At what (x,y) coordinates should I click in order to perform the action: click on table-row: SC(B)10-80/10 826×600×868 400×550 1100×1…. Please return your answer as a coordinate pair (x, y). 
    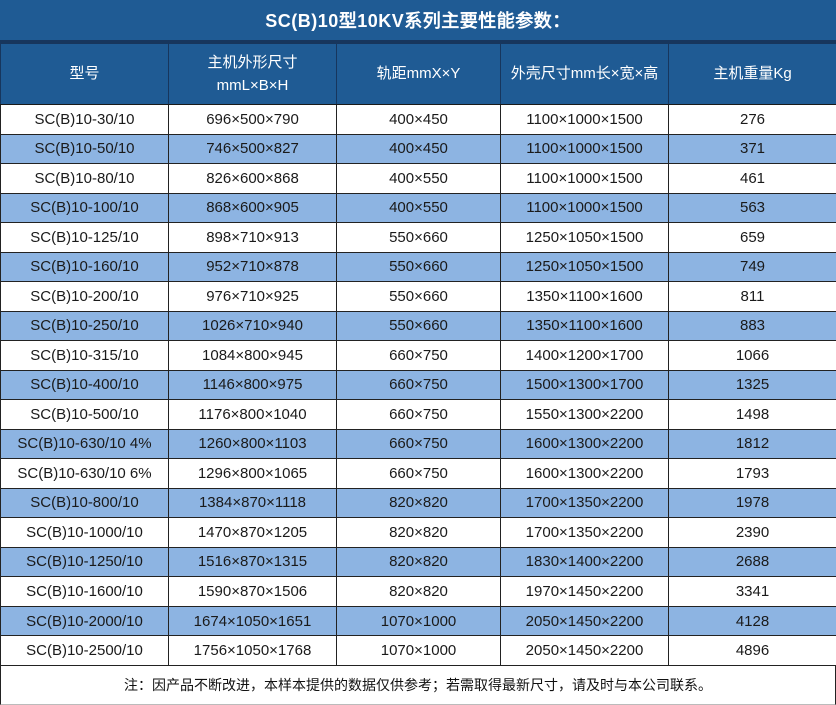
    Looking at the image, I should click on (418, 178).